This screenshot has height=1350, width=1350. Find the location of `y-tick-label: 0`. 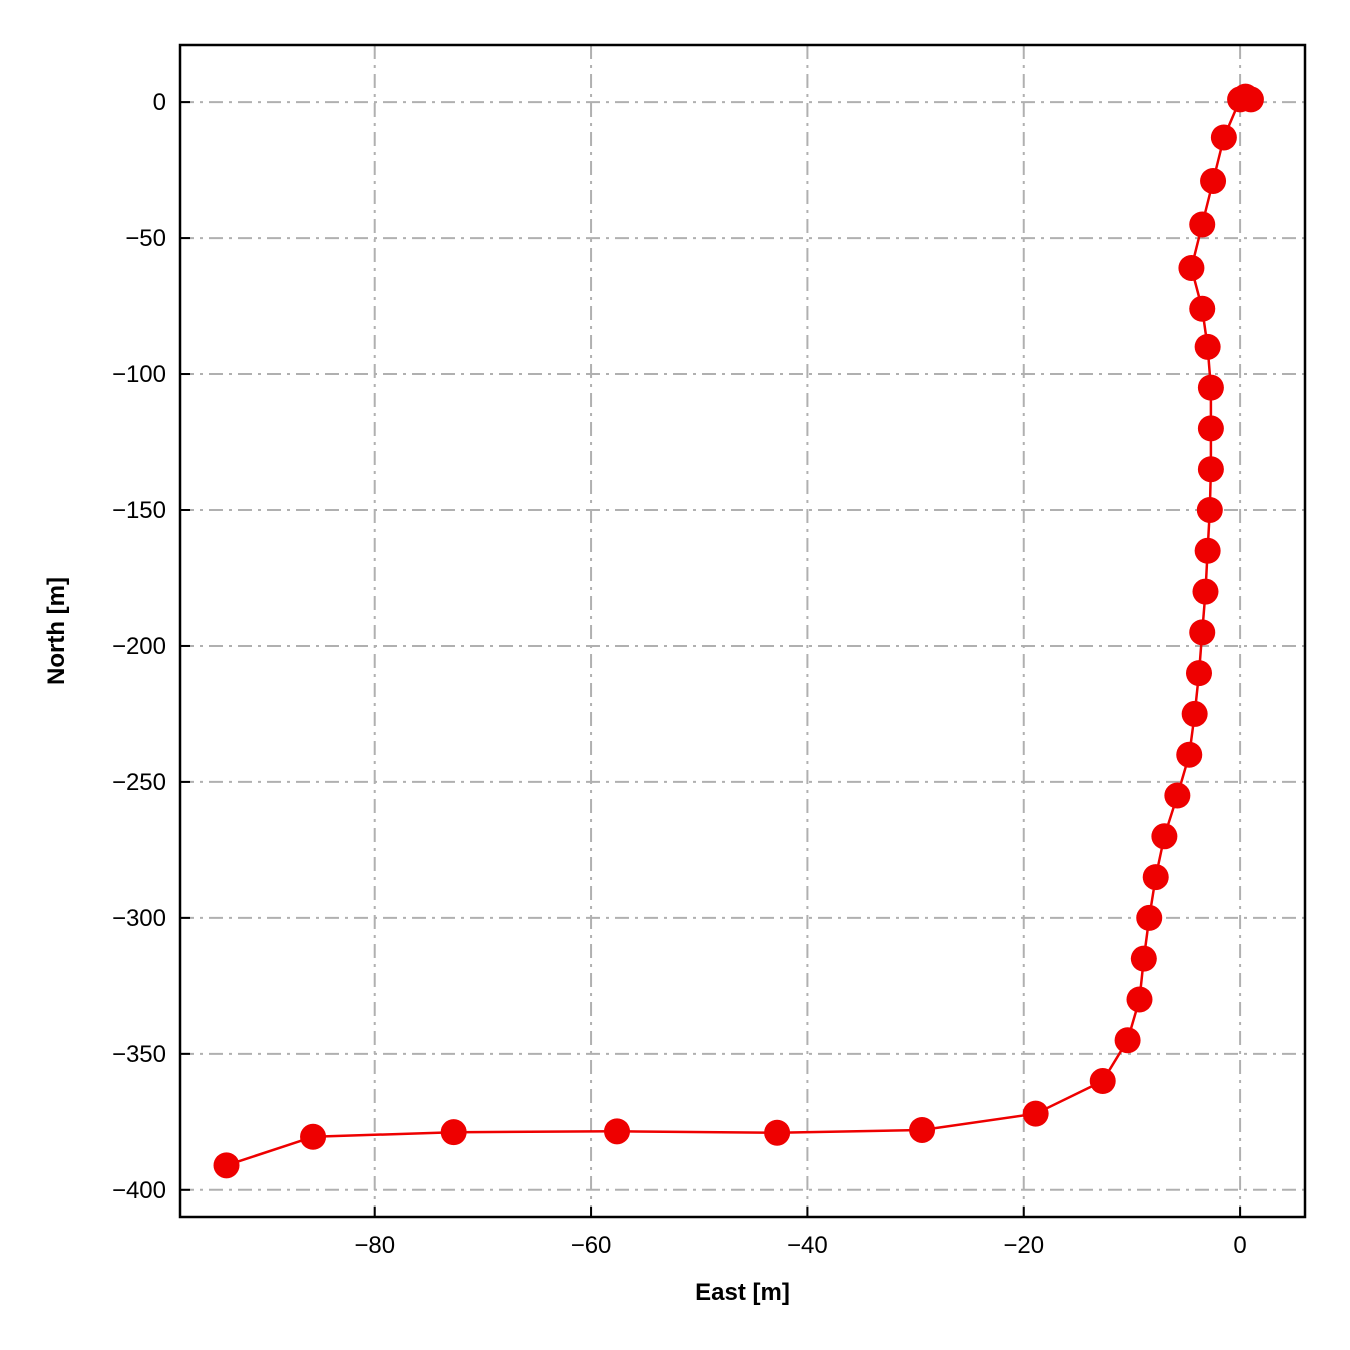

y-tick-label: 0 is located at coordinates (159, 102).